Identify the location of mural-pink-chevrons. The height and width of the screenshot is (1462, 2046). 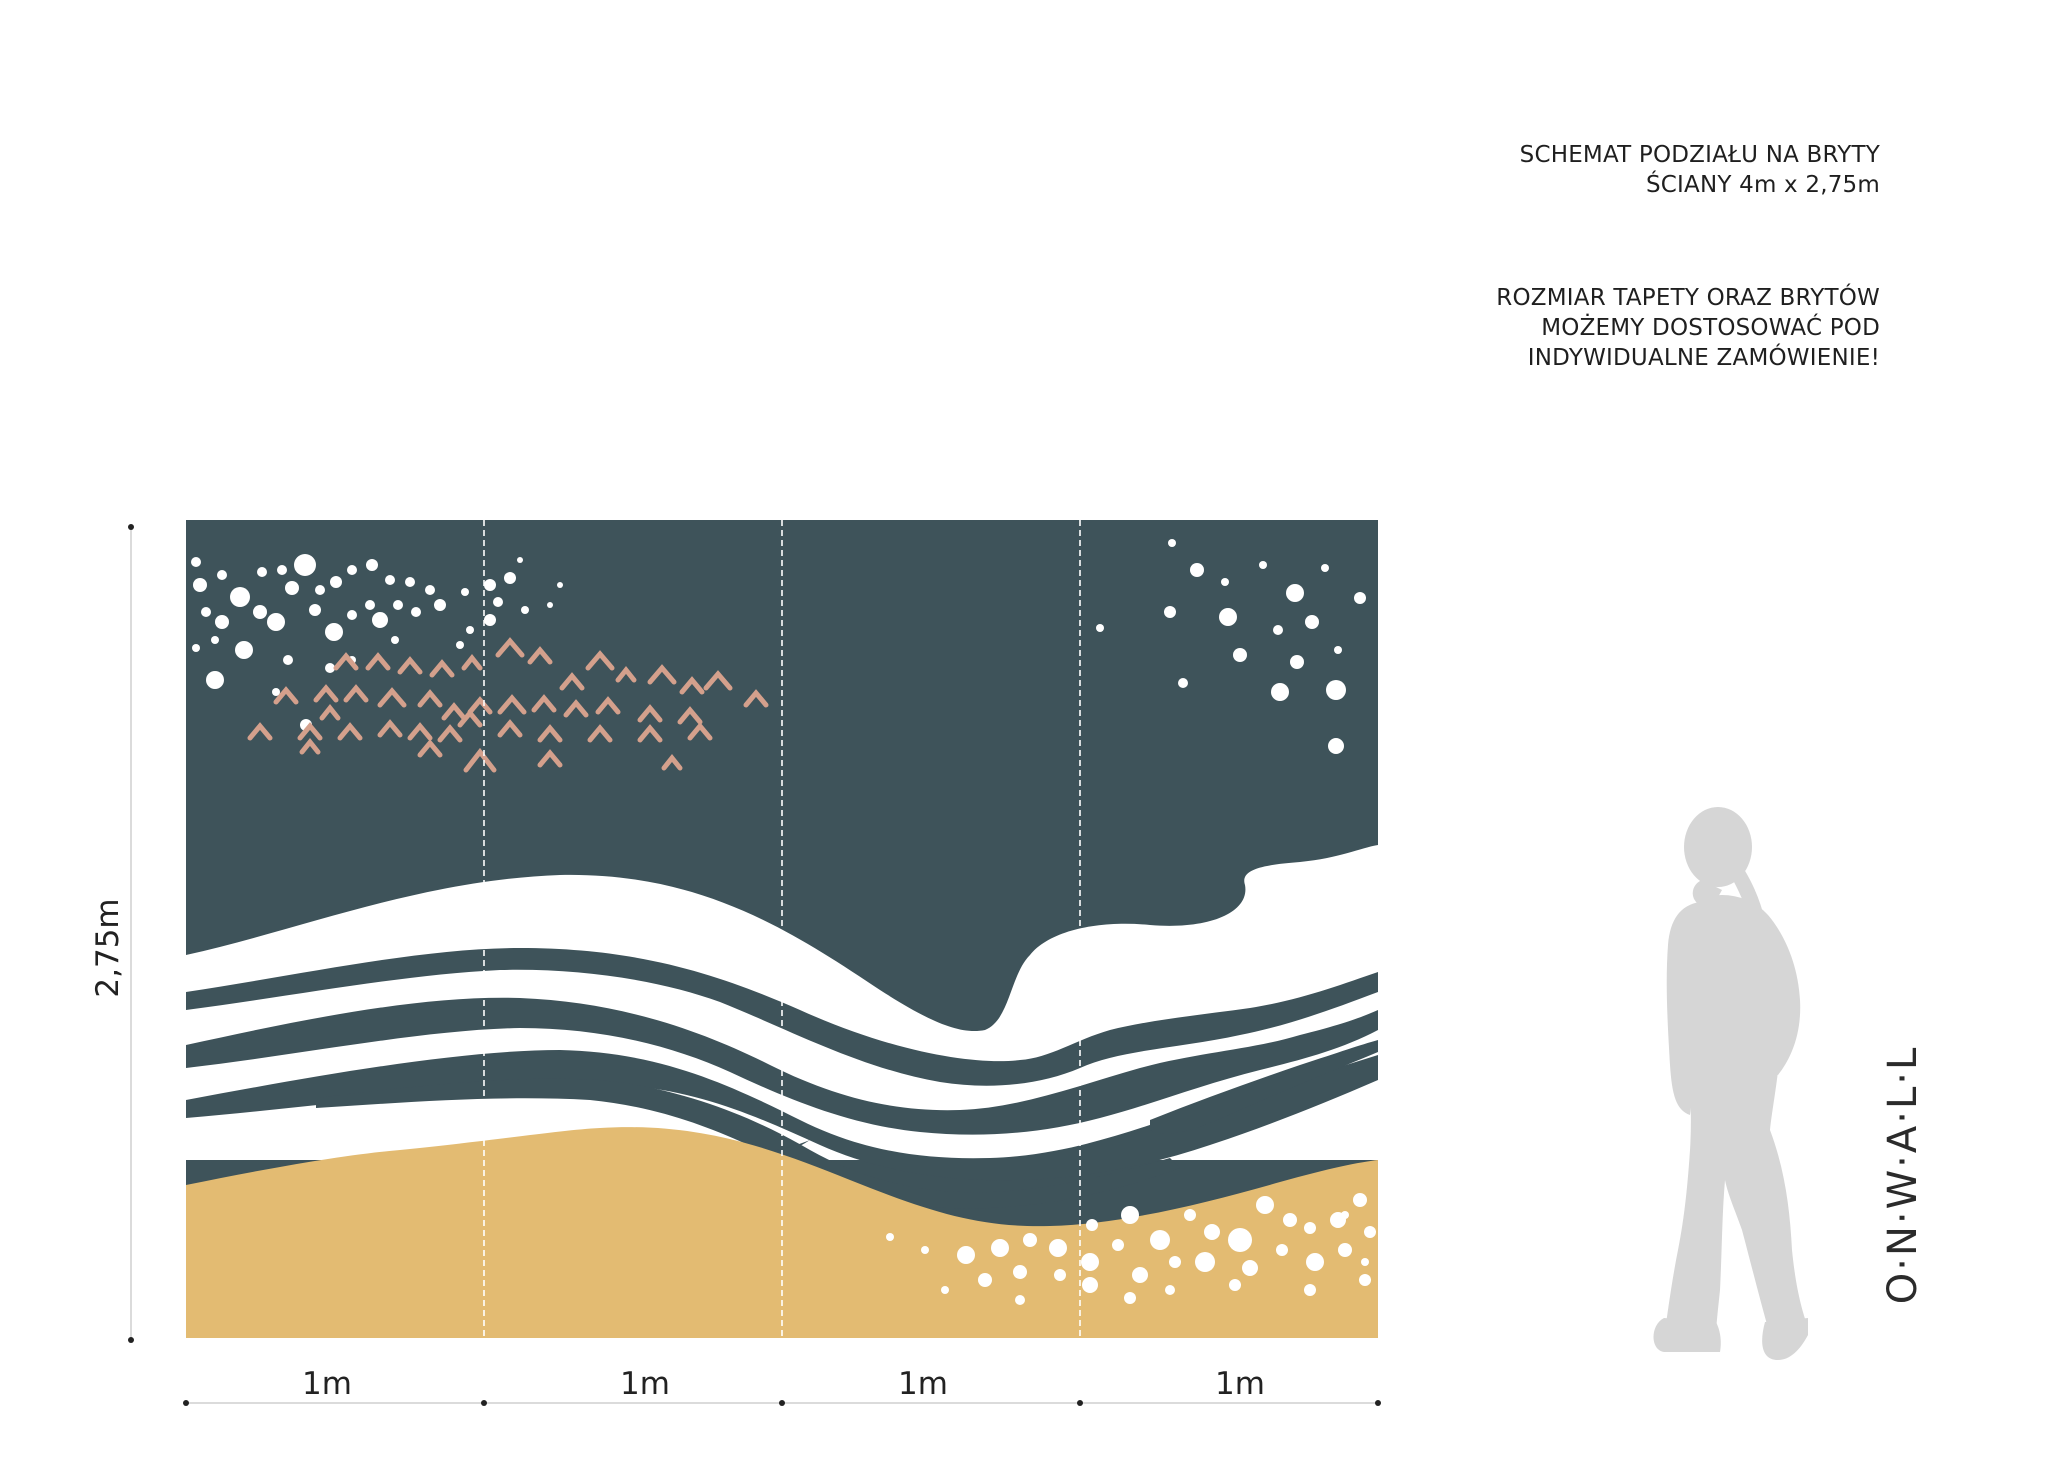
(508, 705).